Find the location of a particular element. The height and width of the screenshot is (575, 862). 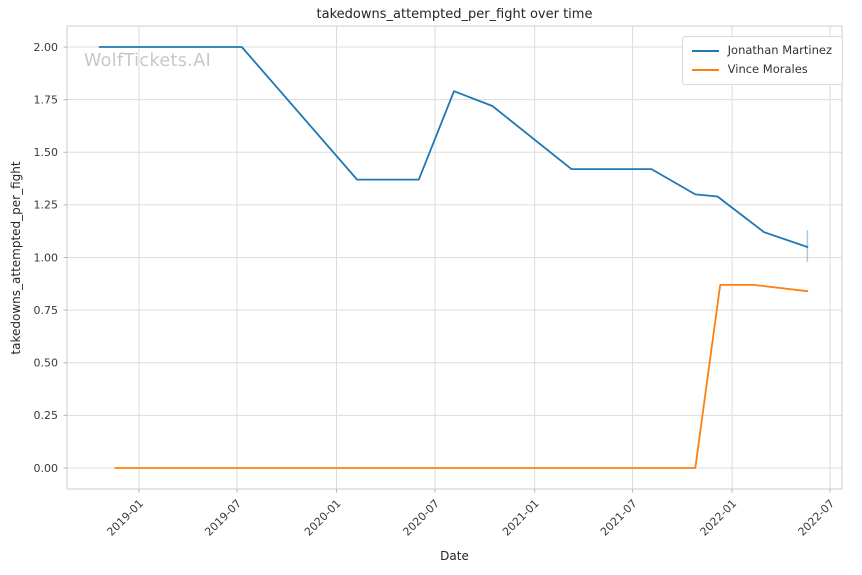

svg-text: 2.00 is located at coordinates (46, 47).